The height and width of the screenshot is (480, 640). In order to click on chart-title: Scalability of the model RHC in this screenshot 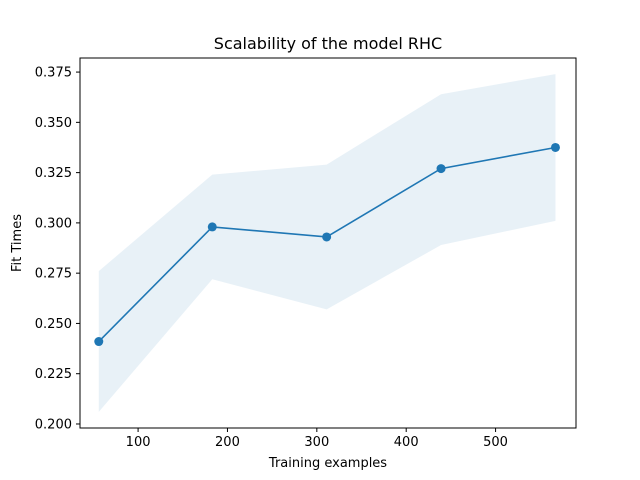, I will do `click(328, 43)`.